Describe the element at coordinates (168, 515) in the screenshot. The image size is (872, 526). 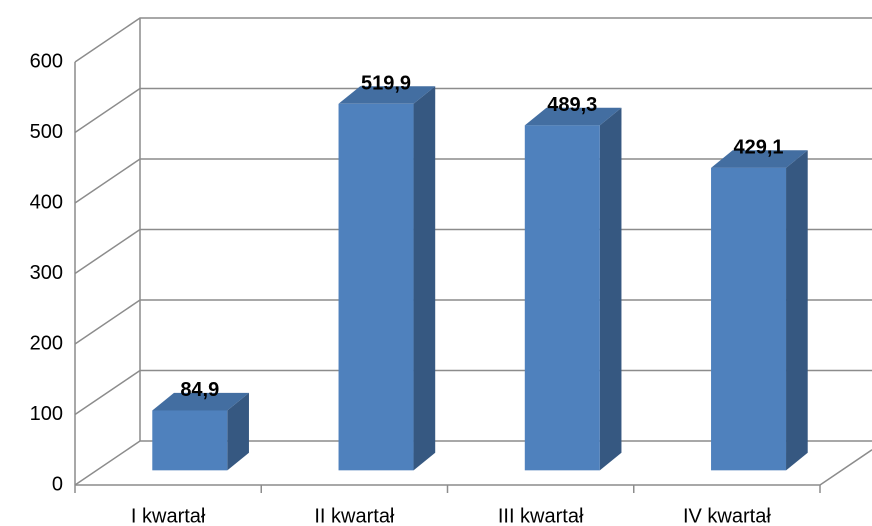
I see `x-tick-label: I kwartał` at that location.